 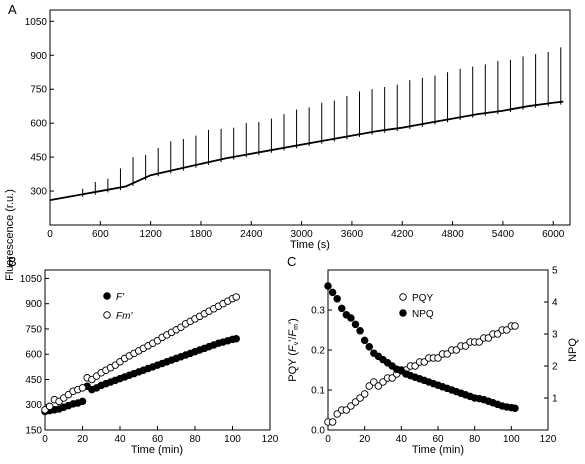 What do you see at coordinates (318, 311) in the screenshot?
I see `y-tick-label: 0.3` at bounding box center [318, 311].